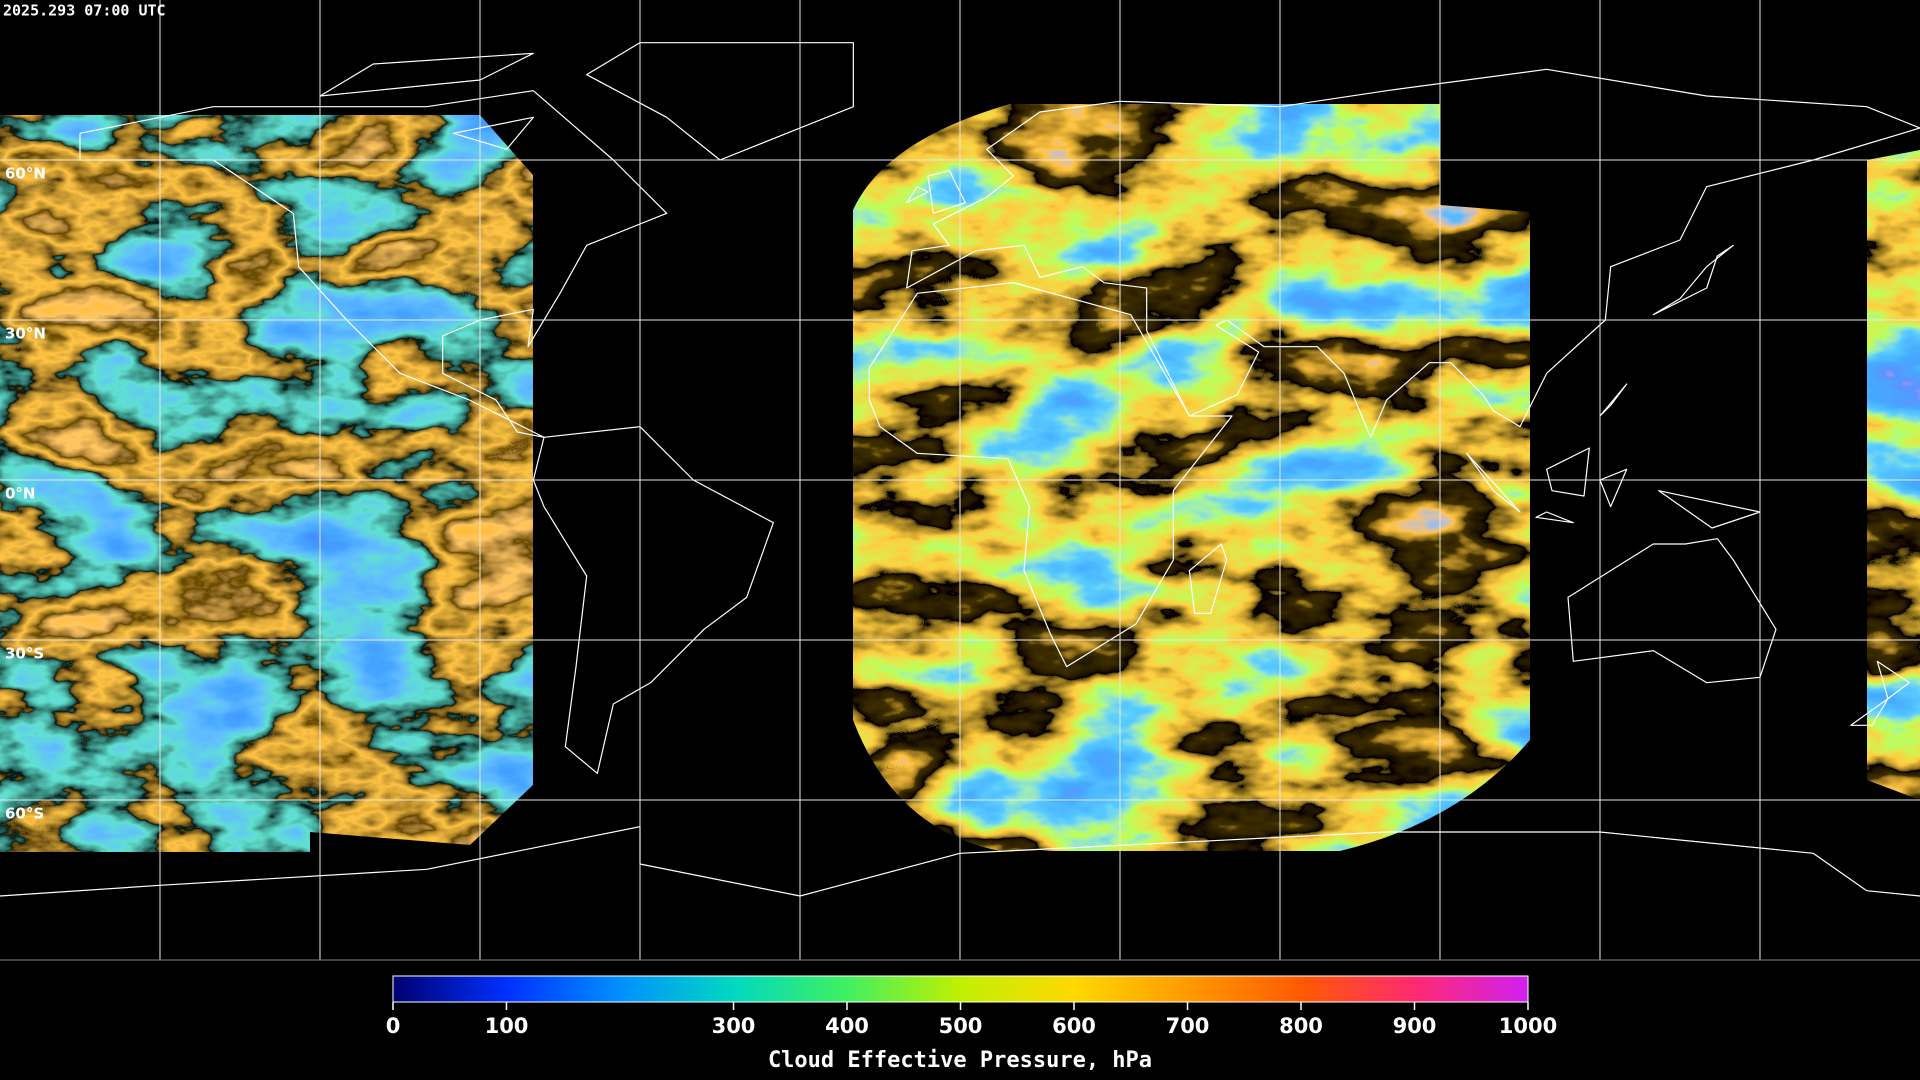 This screenshot has width=1920, height=1080. What do you see at coordinates (507, 1026) in the screenshot?
I see `colorbar-tick-label: 100` at bounding box center [507, 1026].